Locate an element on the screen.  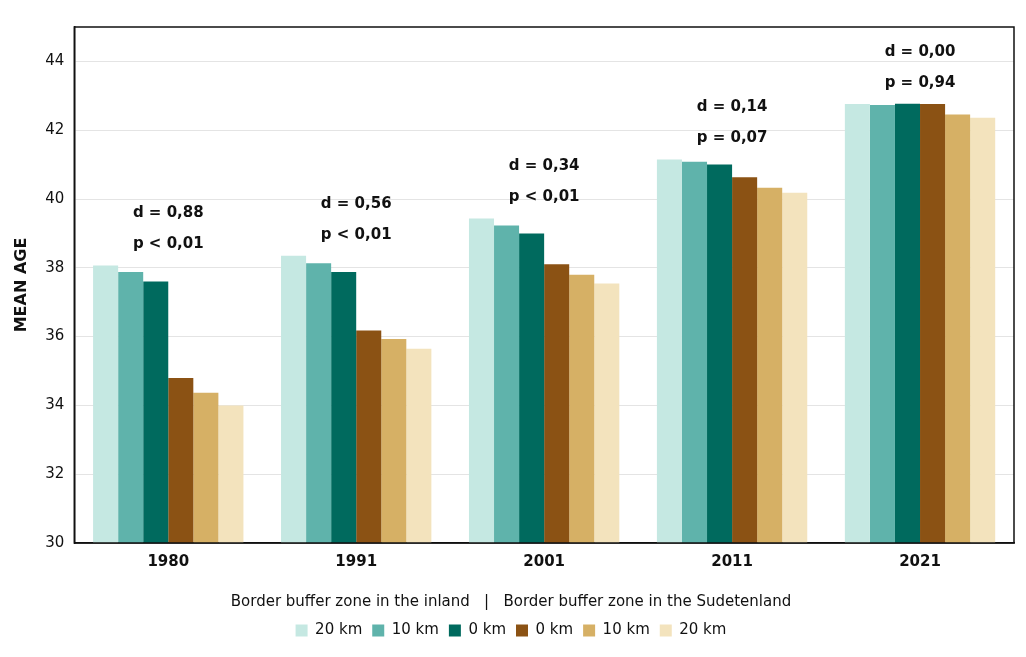
x-tick-label: 1991 is located at coordinates (356, 560).